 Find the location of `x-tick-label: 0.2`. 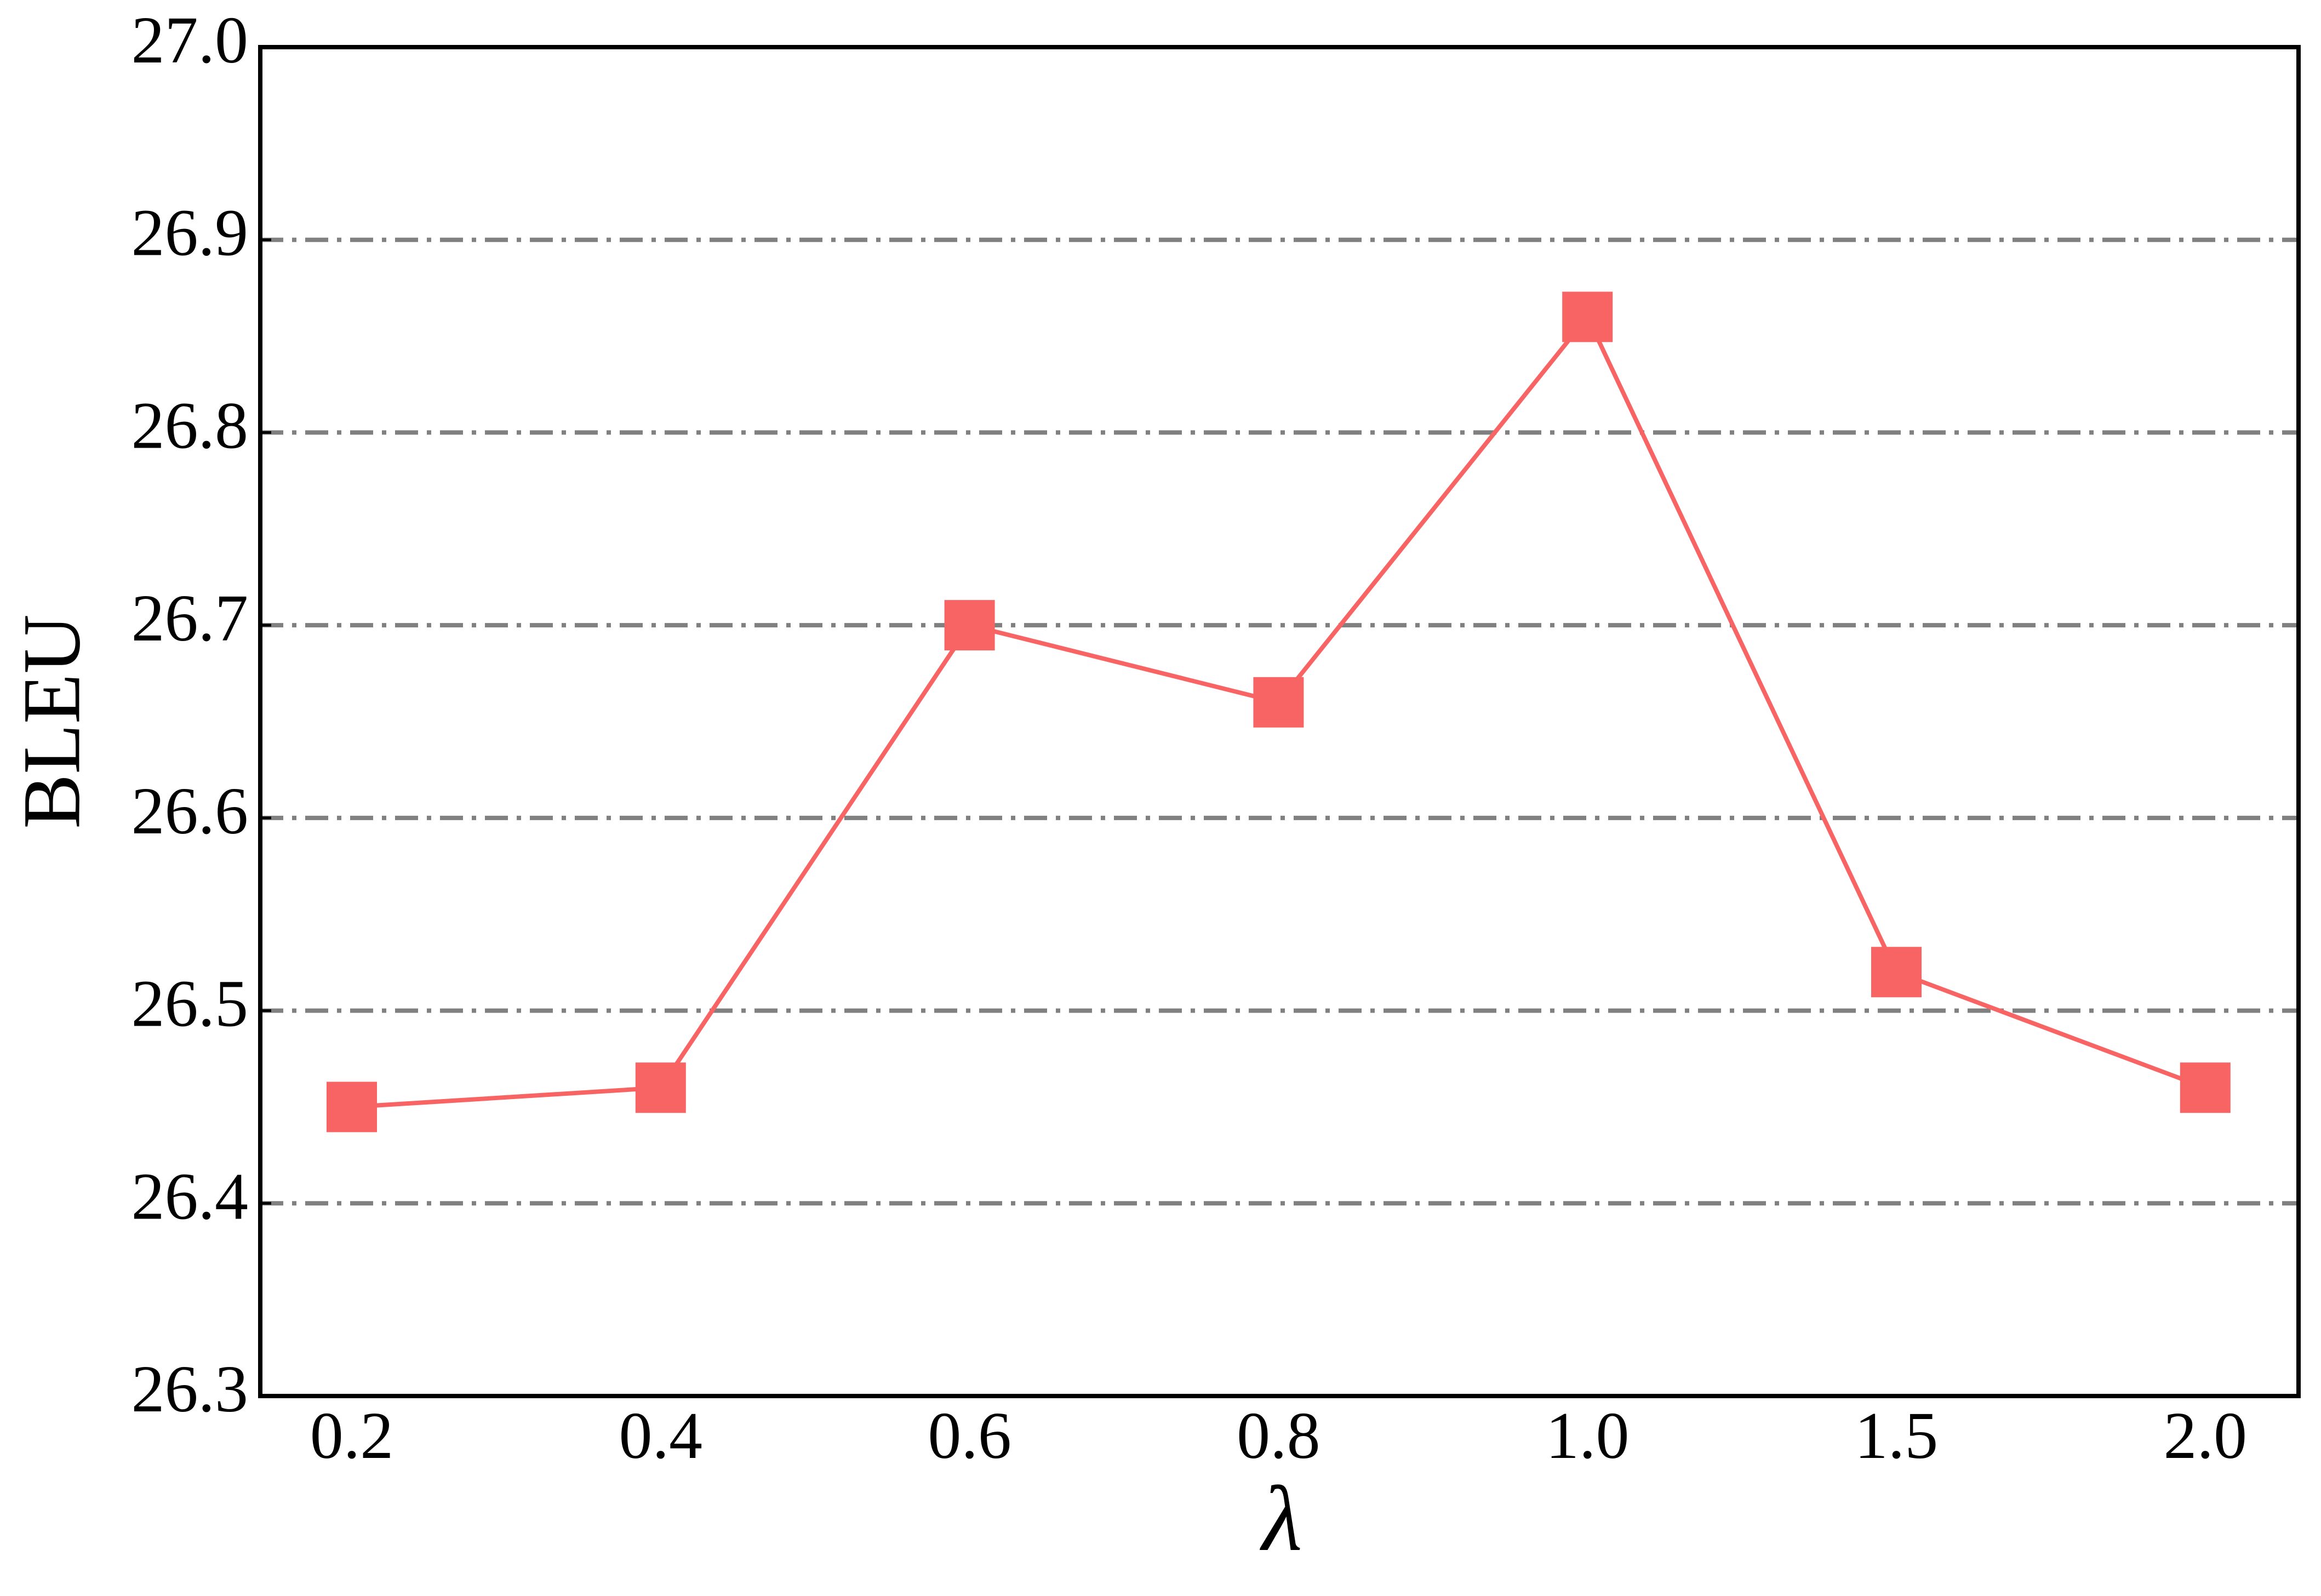

x-tick-label: 0.2 is located at coordinates (352, 1436).